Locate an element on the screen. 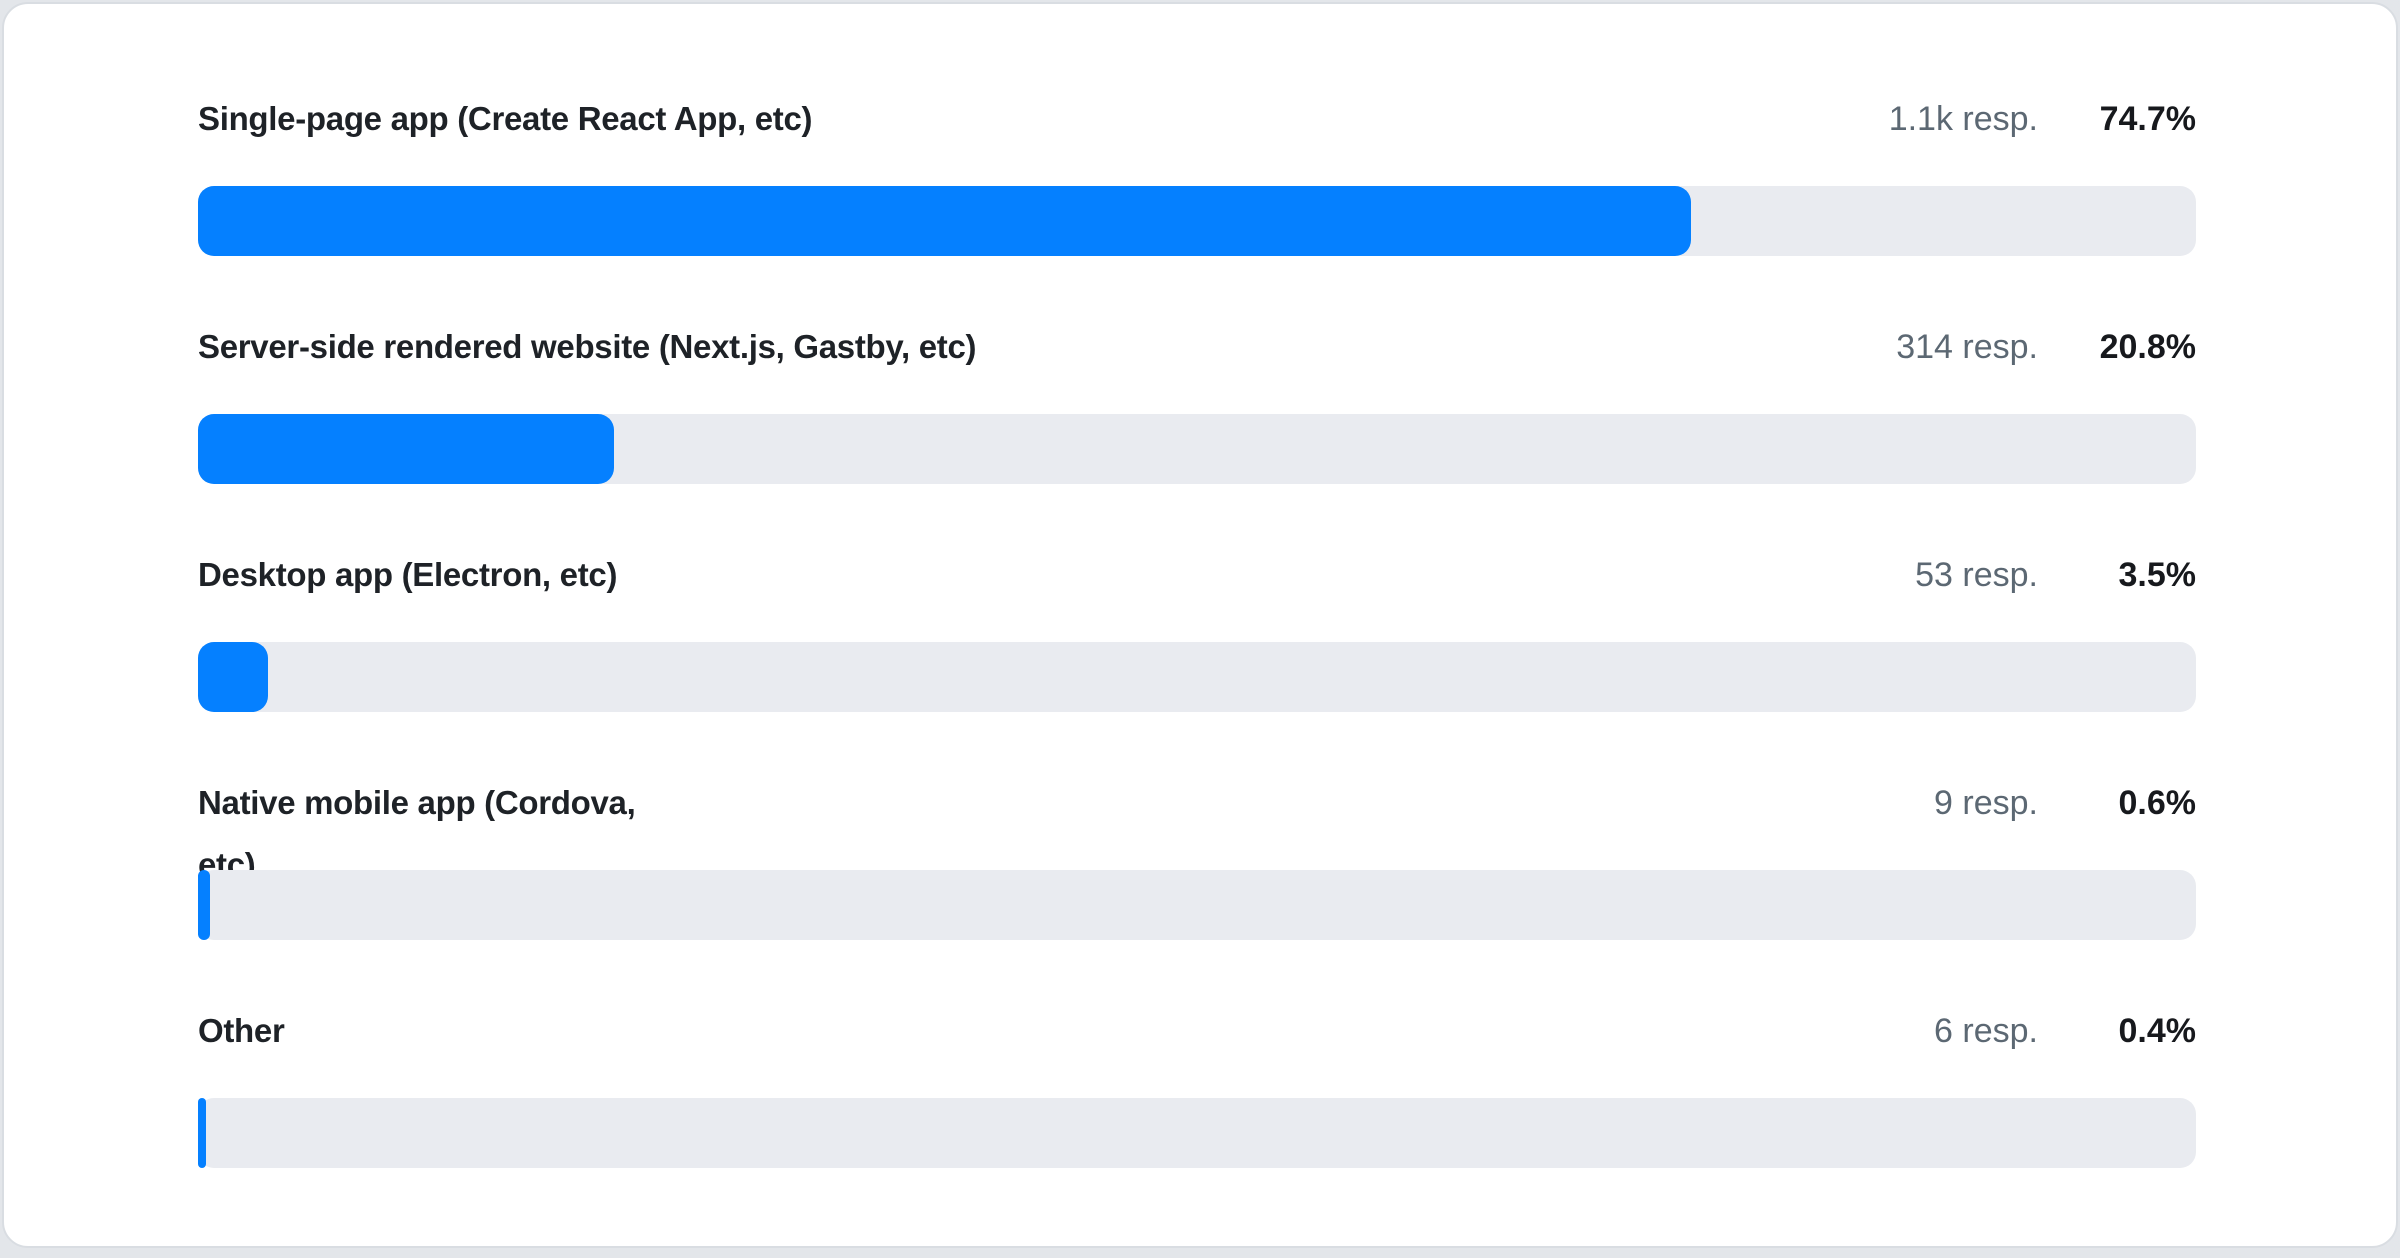 The image size is (2400, 1258). option-label: Native mobile app (Cordova, etc) is located at coordinates (417, 833).